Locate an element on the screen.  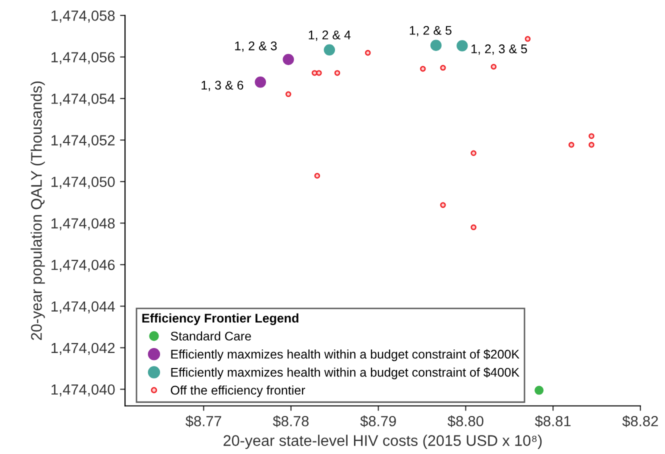
annotation: 1, 3 & 6 is located at coordinates (223, 86).